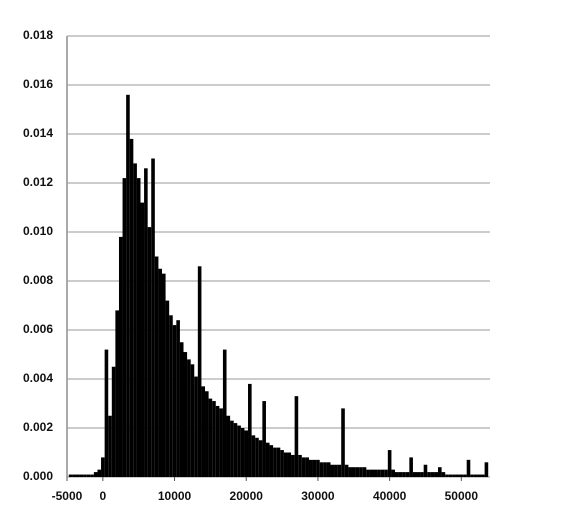 The image size is (561, 514). Describe the element at coordinates (38, 35) in the screenshot. I see `y-tick-label: 0.018` at that location.